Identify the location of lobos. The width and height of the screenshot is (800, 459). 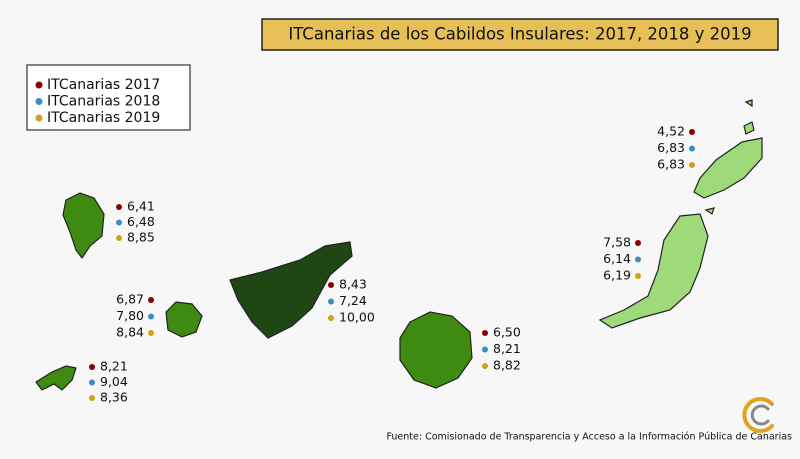
(709, 211).